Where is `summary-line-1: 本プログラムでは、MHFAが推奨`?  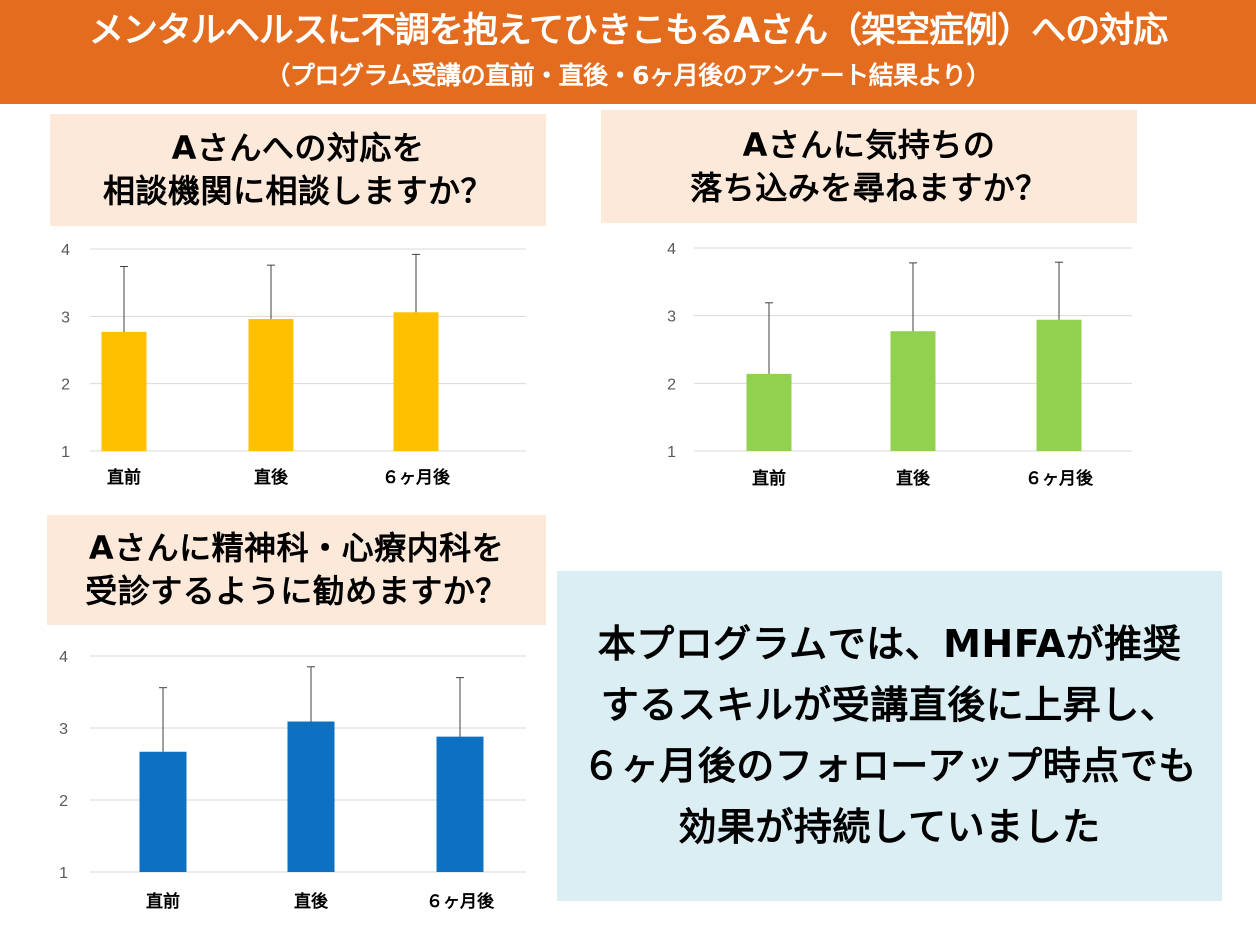 summary-line-1: 本プログラムでは、MHFAが推奨 is located at coordinates (889, 644).